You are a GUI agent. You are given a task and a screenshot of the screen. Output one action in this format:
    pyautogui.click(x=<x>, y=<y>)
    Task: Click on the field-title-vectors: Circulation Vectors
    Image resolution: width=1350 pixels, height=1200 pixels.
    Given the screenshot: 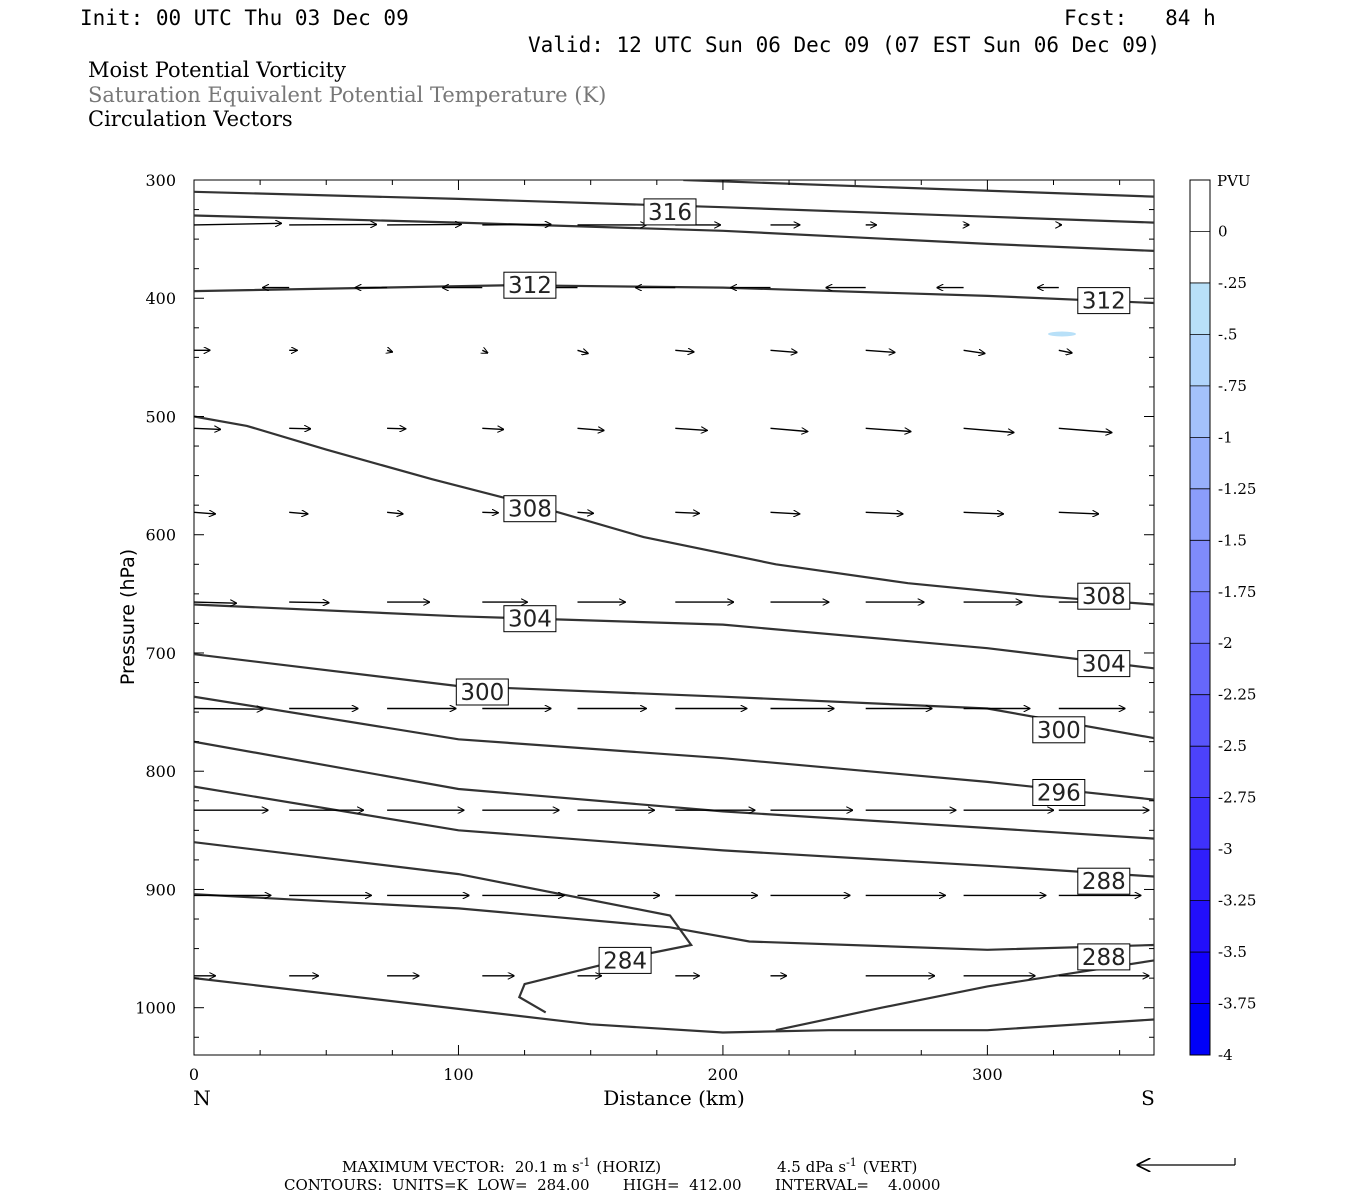 What is the action you would take?
    pyautogui.click(x=190, y=119)
    